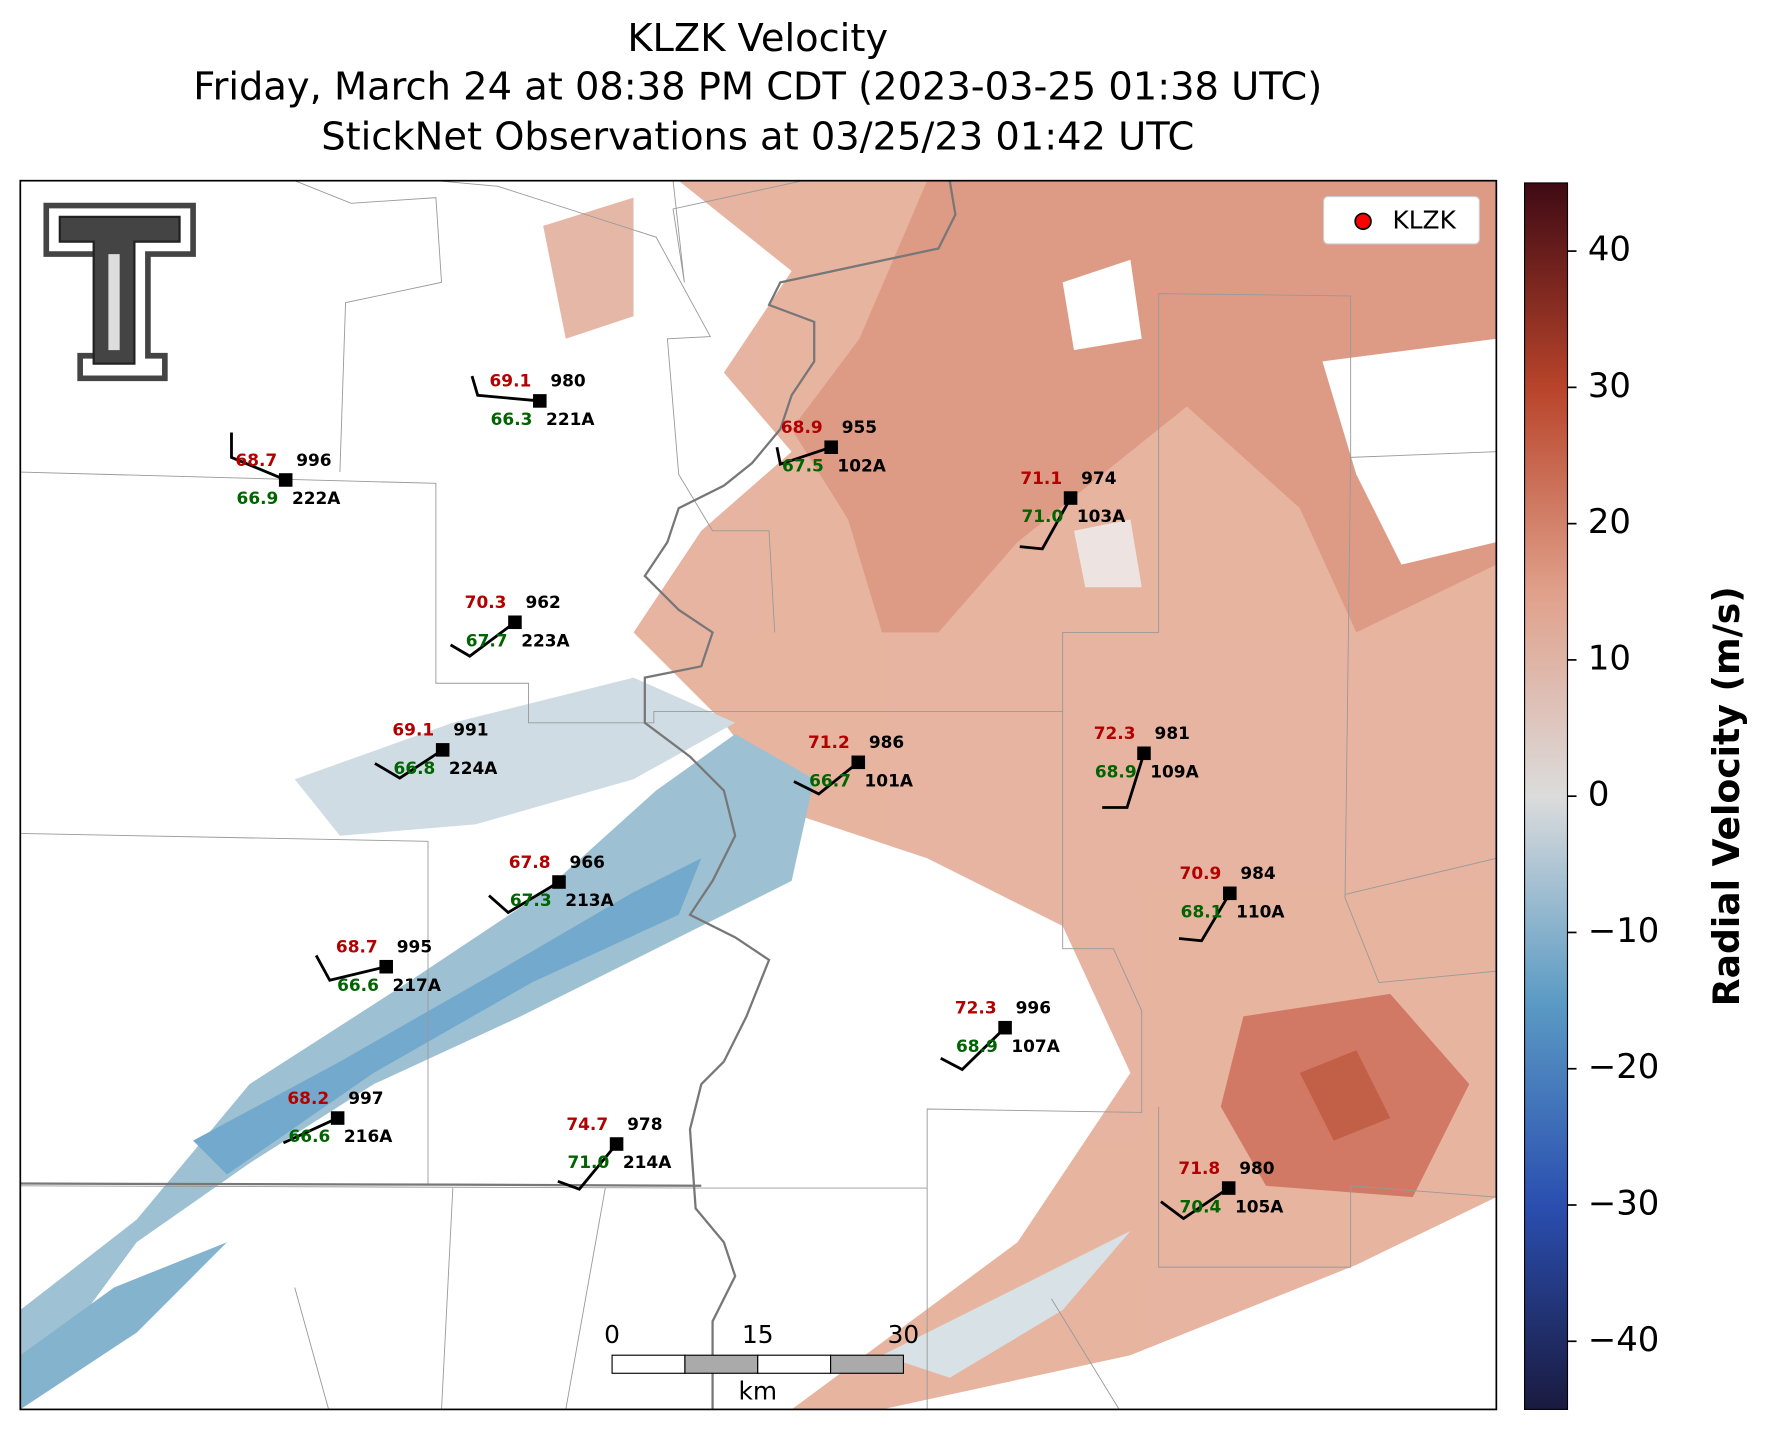 This screenshot has width=1773, height=1432. What do you see at coordinates (1613, 794) in the screenshot?
I see `colorbar-ticks: −40 −30 −20 −10 0 10 20 30 40` at bounding box center [1613, 794].